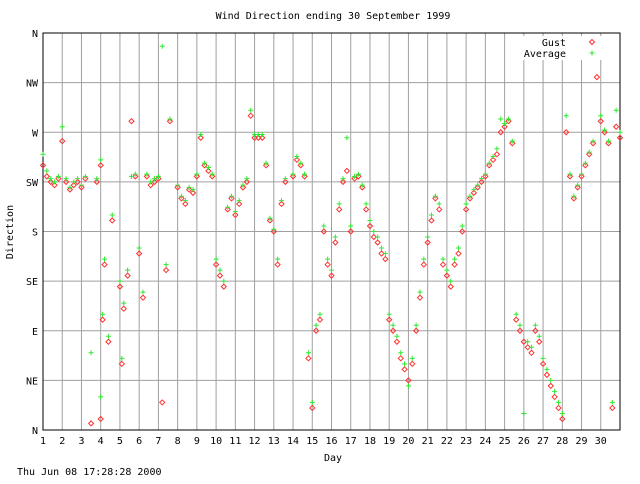 This screenshot has height=484, width=640. What do you see at coordinates (32, 282) in the screenshot?
I see `y-tick-label: SE` at bounding box center [32, 282].